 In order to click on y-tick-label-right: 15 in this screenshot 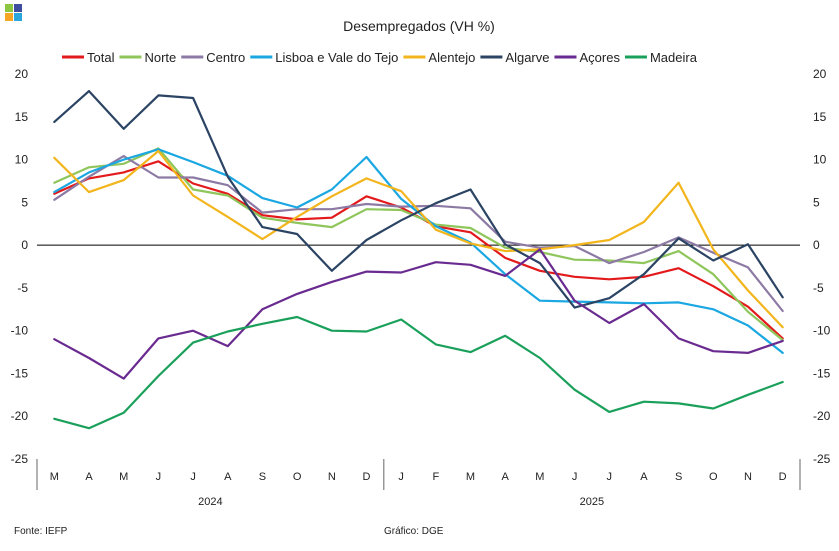, I will do `click(820, 117)`.